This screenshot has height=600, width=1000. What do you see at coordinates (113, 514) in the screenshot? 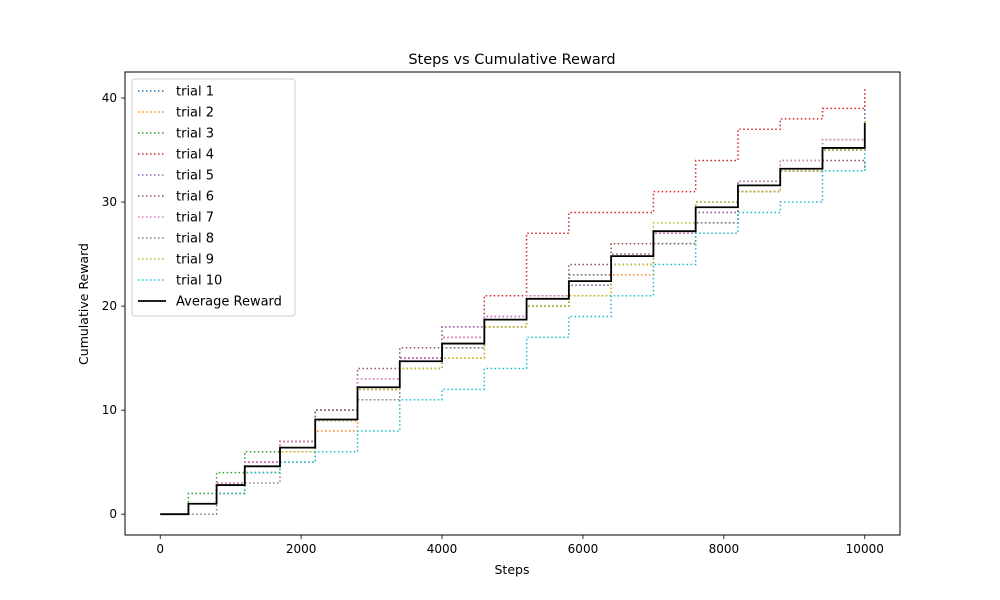
I see `y-tick-label: 0` at bounding box center [113, 514].